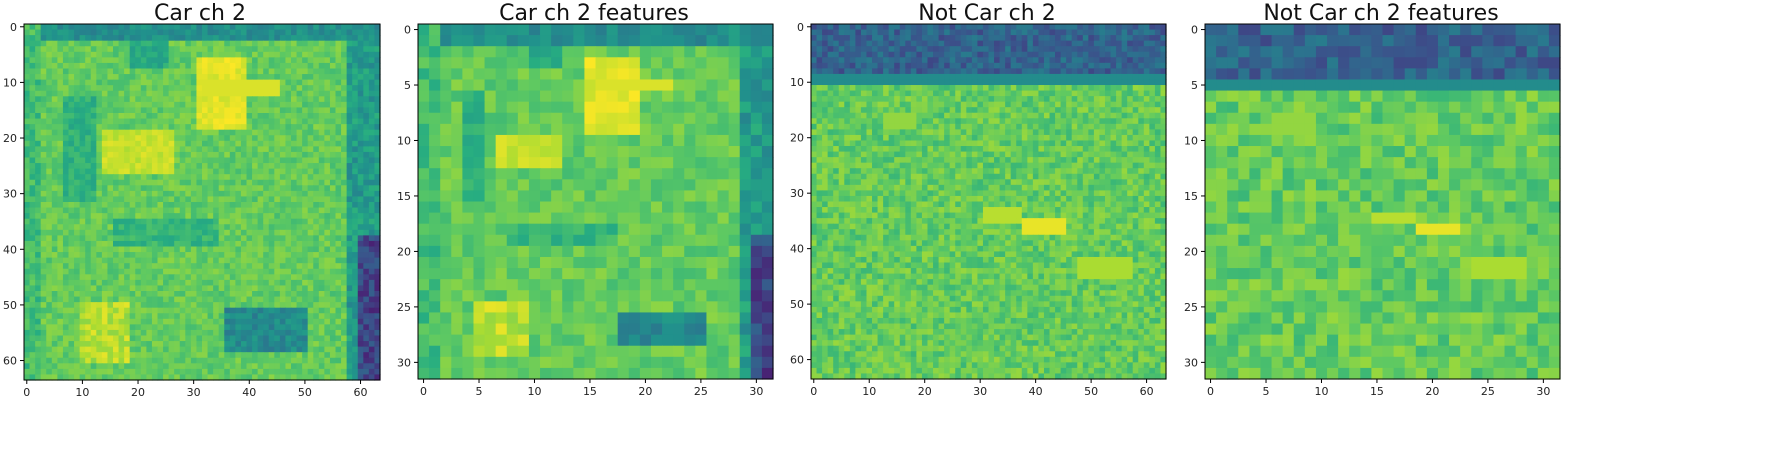 Image resolution: width=1765 pixels, height=452 pixels. What do you see at coordinates (194, 392) in the screenshot?
I see `x-tick-label: 30` at bounding box center [194, 392].